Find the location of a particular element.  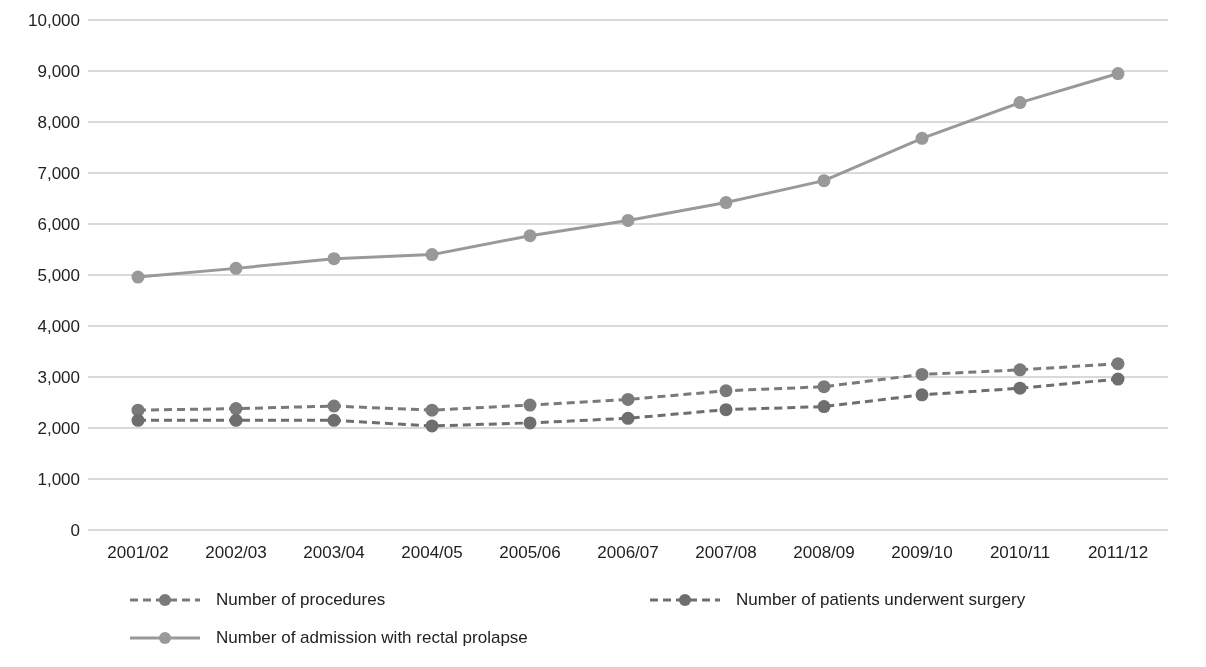

y-tick-label: 1,000 is located at coordinates (58, 480).